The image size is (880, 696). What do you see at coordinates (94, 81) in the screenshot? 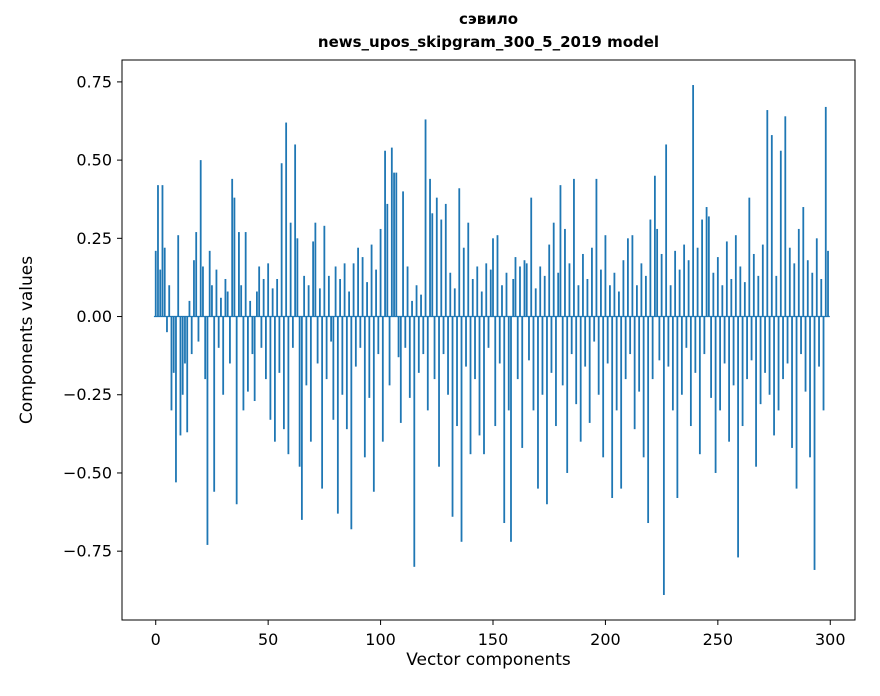
I see `y-tick-label: 0.75` at bounding box center [94, 81].